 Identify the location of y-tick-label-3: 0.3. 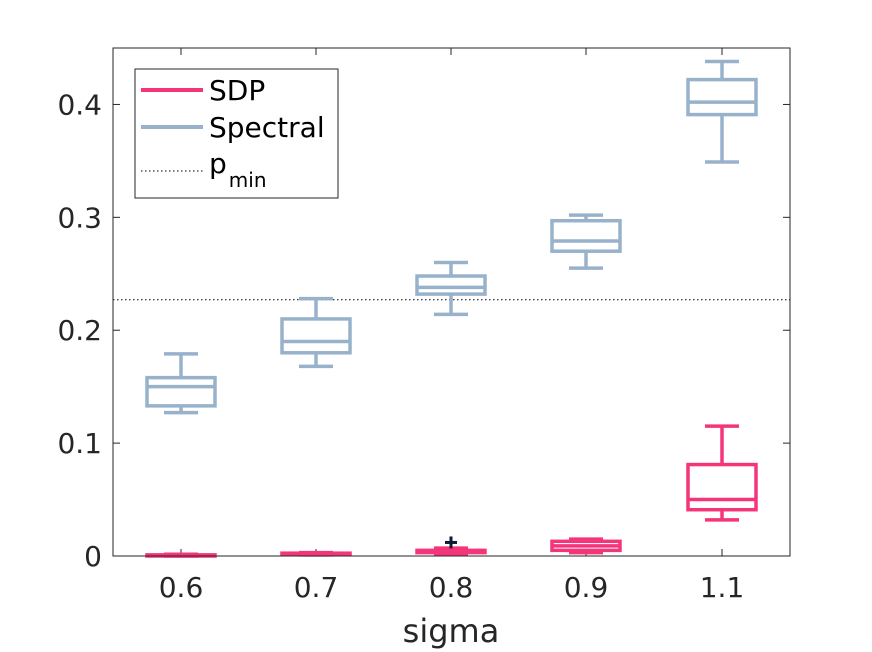
(79, 217).